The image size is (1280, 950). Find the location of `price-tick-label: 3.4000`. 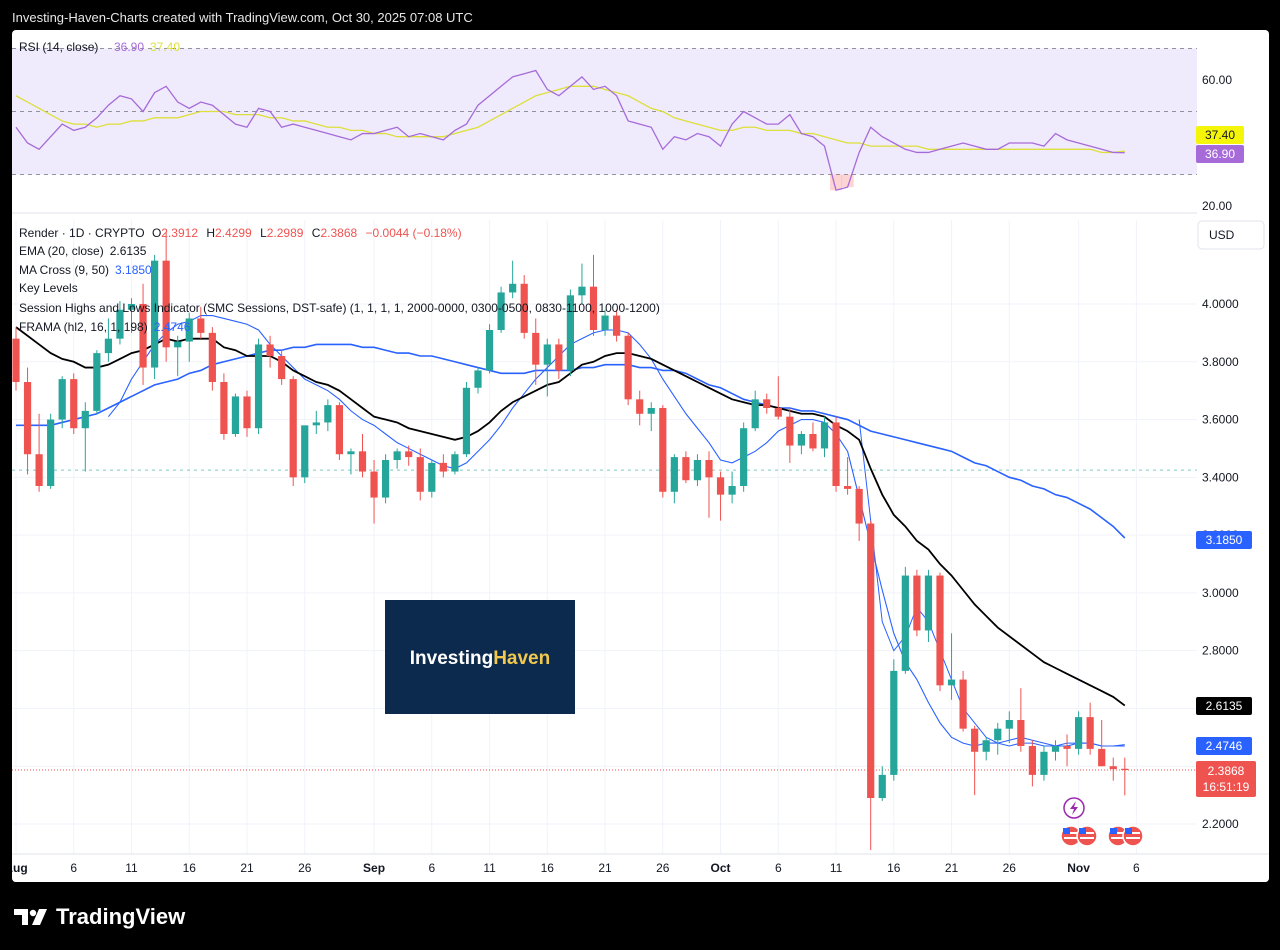

price-tick-label: 3.4000 is located at coordinates (1220, 477).